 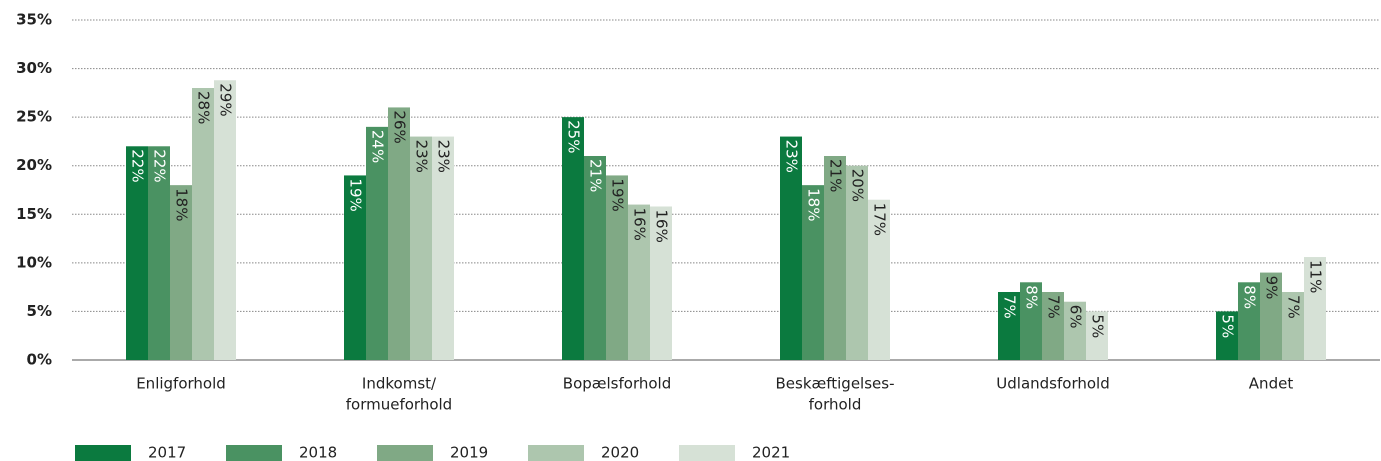 I want to click on data-label: 11%, so click(x=1316, y=276).